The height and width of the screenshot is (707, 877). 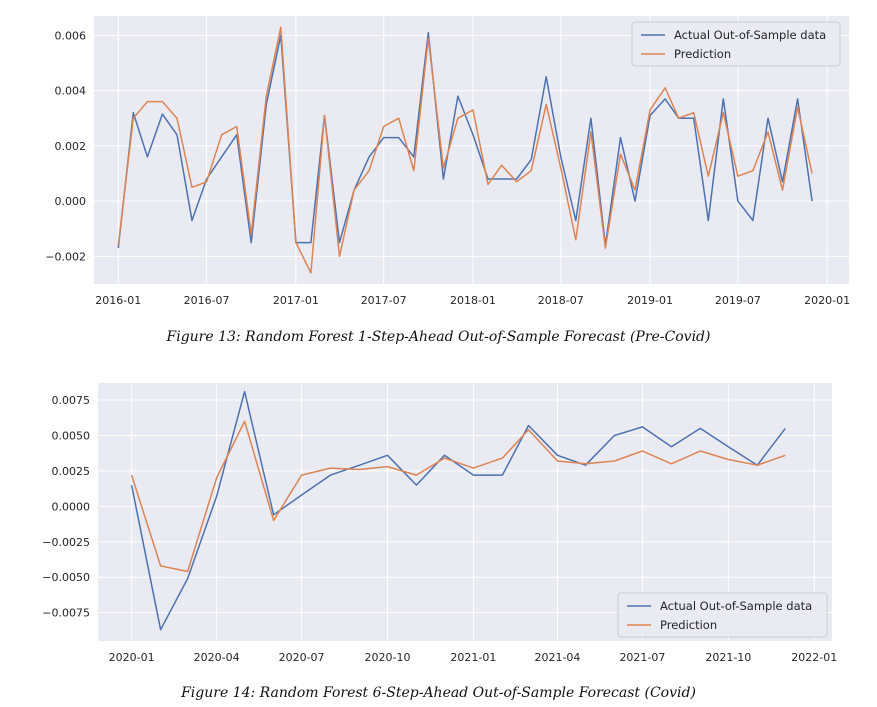 I want to click on x-tick-label: 2021-04, so click(x=557, y=657).